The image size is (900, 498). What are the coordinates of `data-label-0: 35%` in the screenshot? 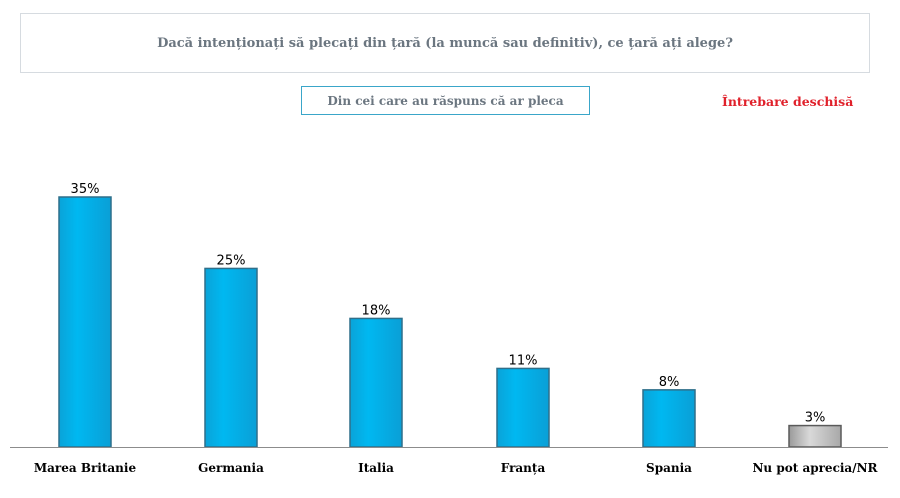 It's located at (85, 189).